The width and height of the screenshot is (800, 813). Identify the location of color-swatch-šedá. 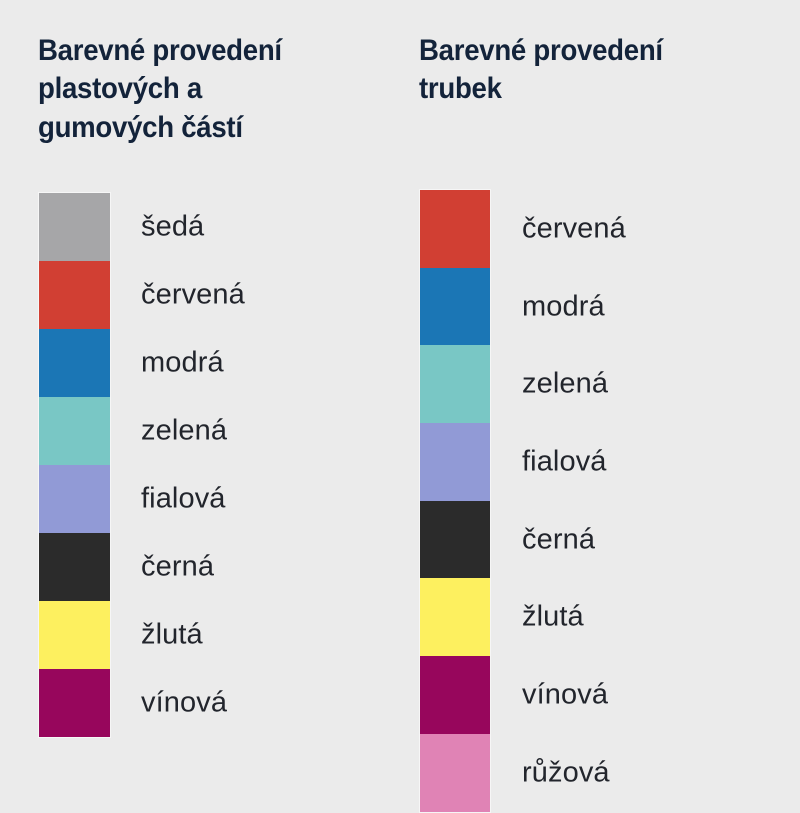
(74, 227).